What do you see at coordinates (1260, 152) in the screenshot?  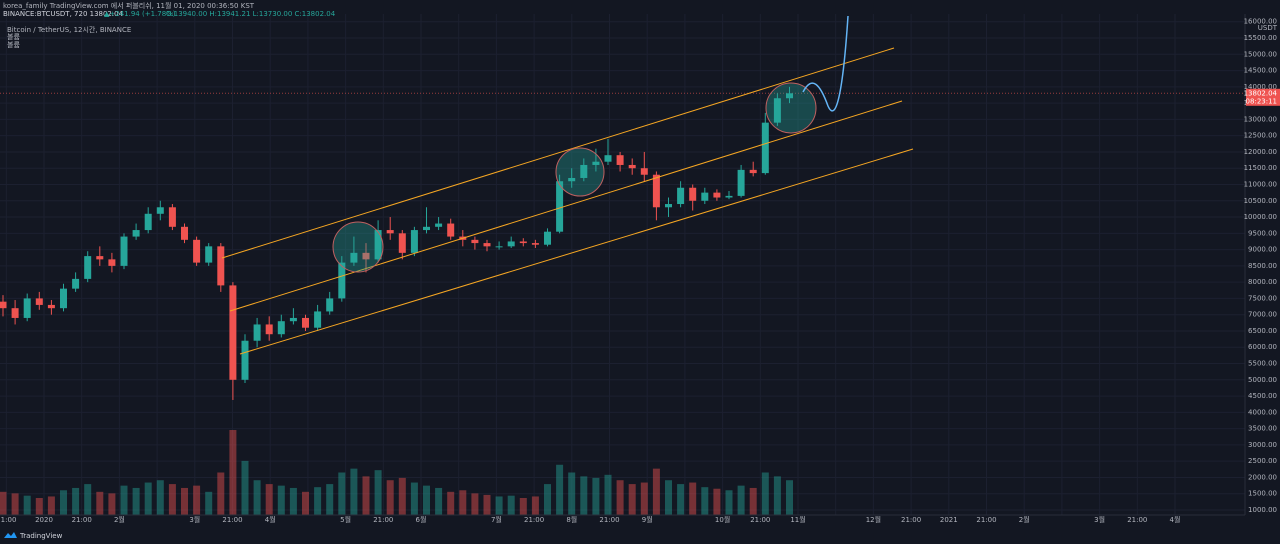 I see `y-tick-label: 12000.00` at bounding box center [1260, 152].